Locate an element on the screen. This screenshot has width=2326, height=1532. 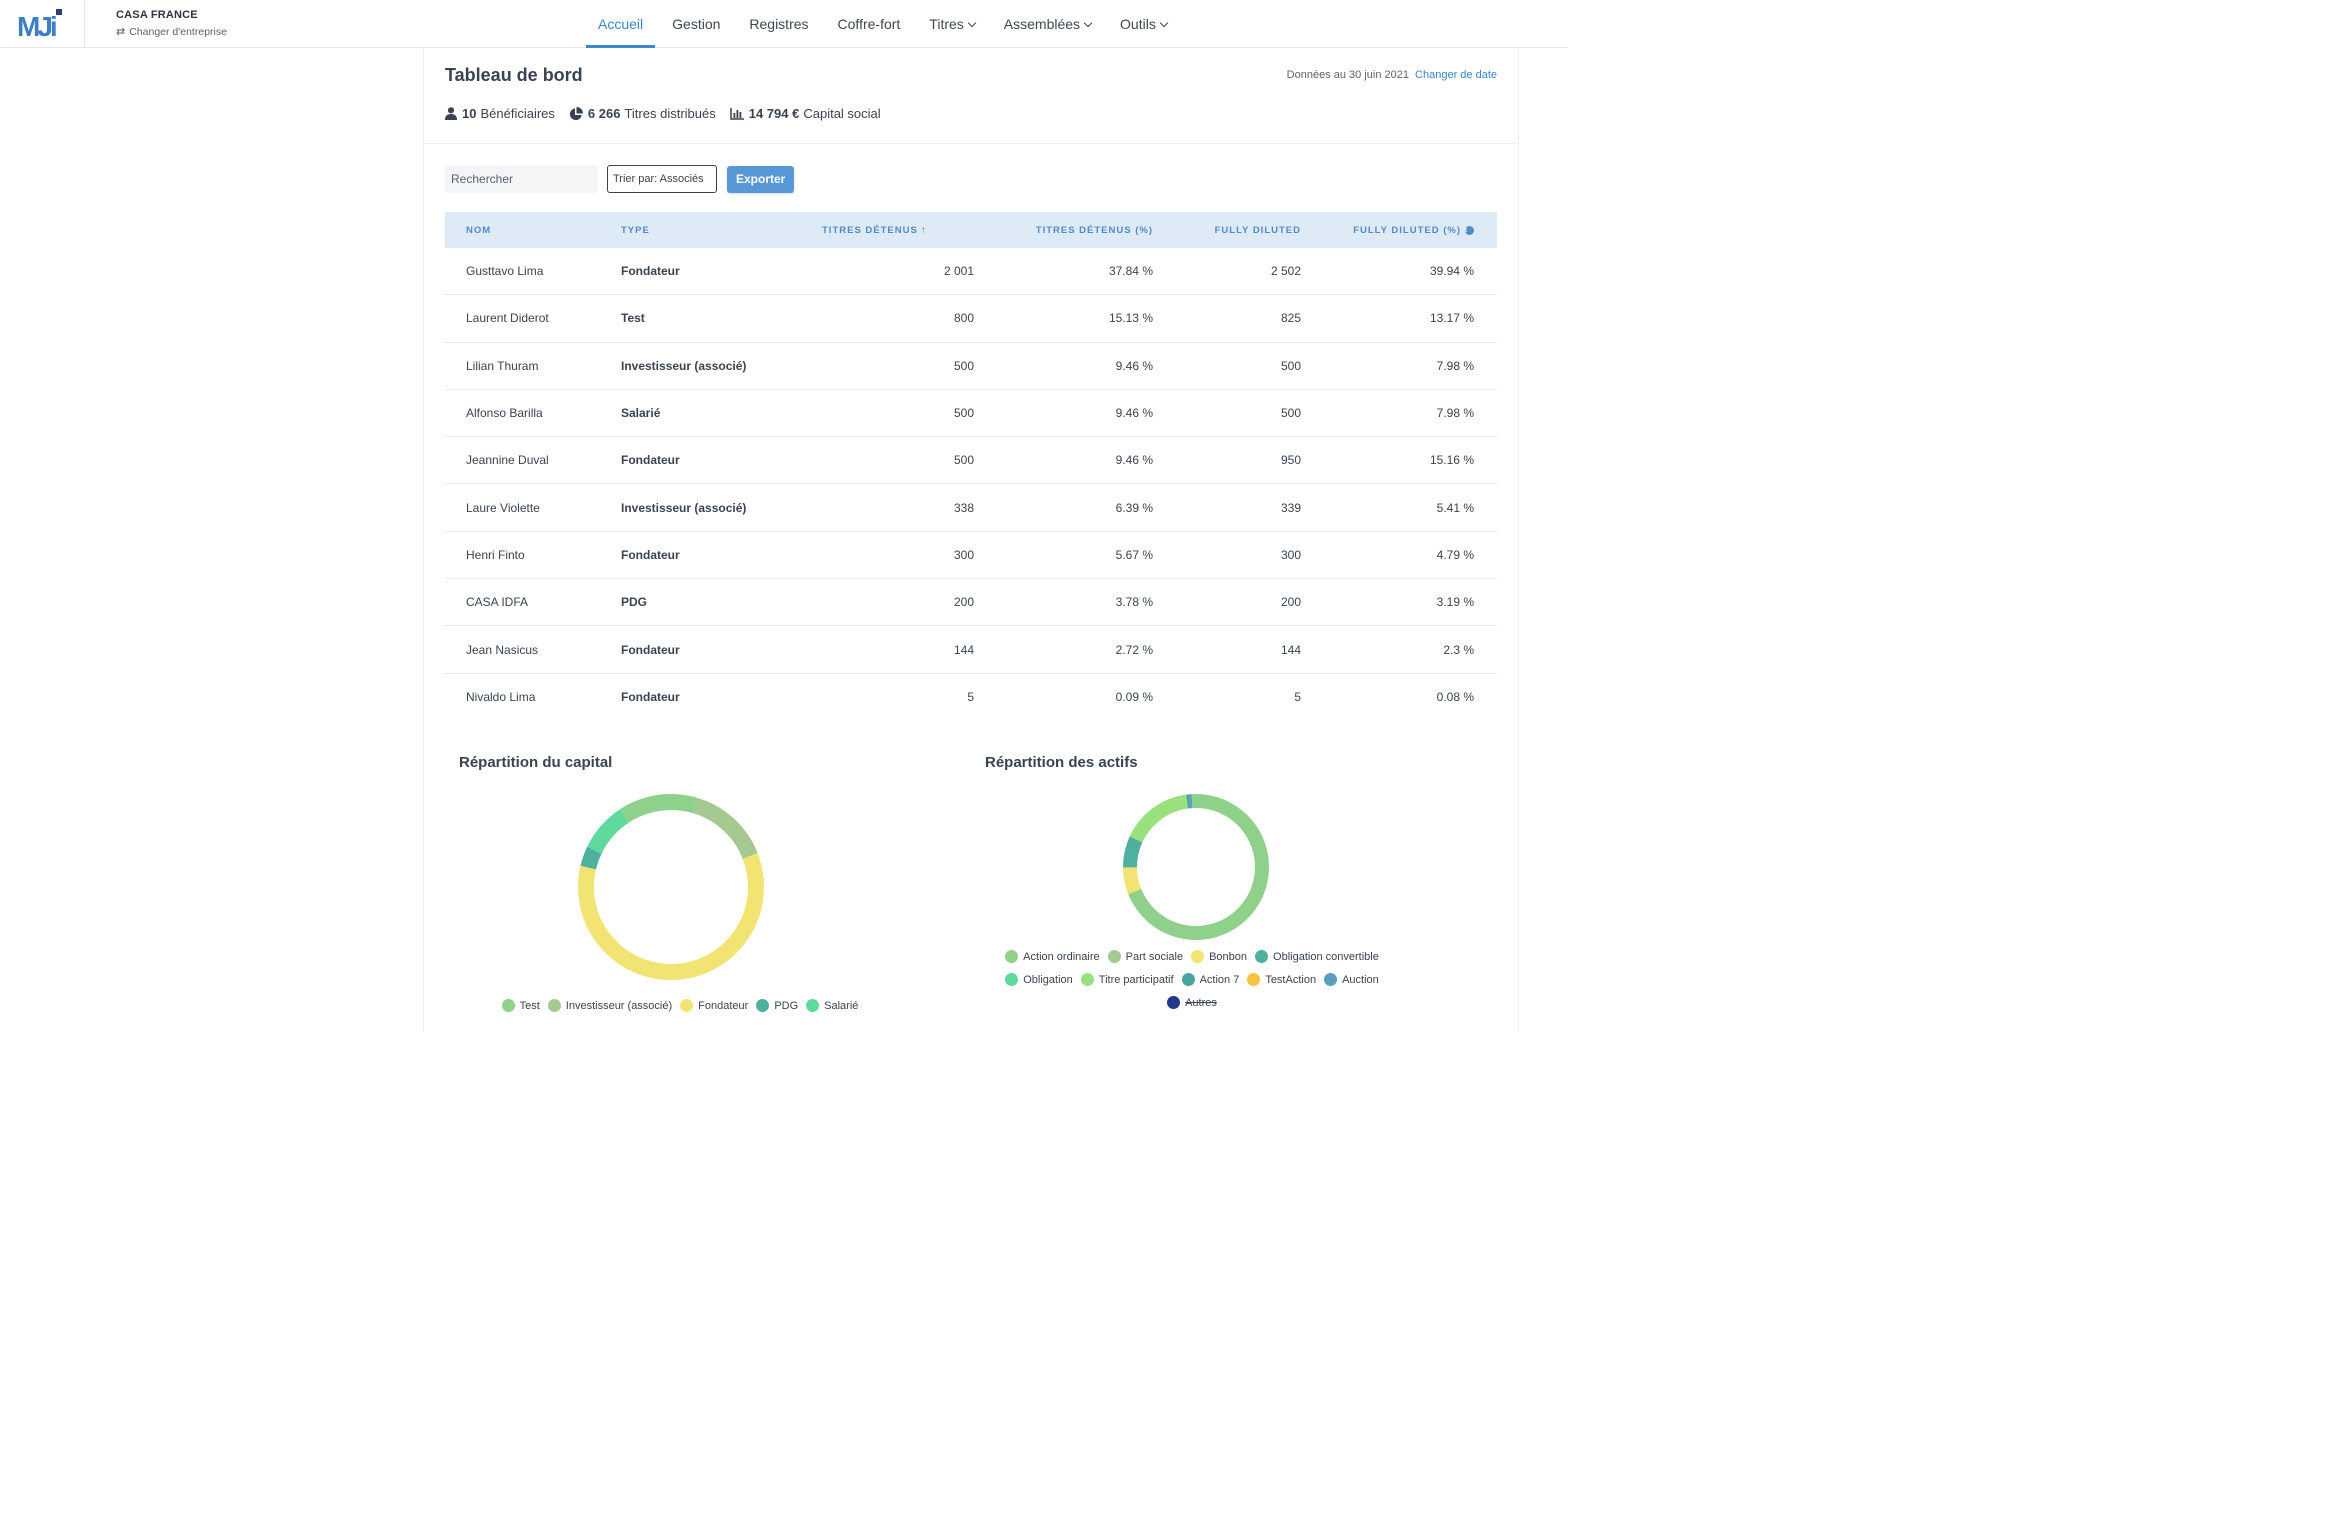
header-held: TITRES DÉTENUS ↑ is located at coordinates (897, 230).